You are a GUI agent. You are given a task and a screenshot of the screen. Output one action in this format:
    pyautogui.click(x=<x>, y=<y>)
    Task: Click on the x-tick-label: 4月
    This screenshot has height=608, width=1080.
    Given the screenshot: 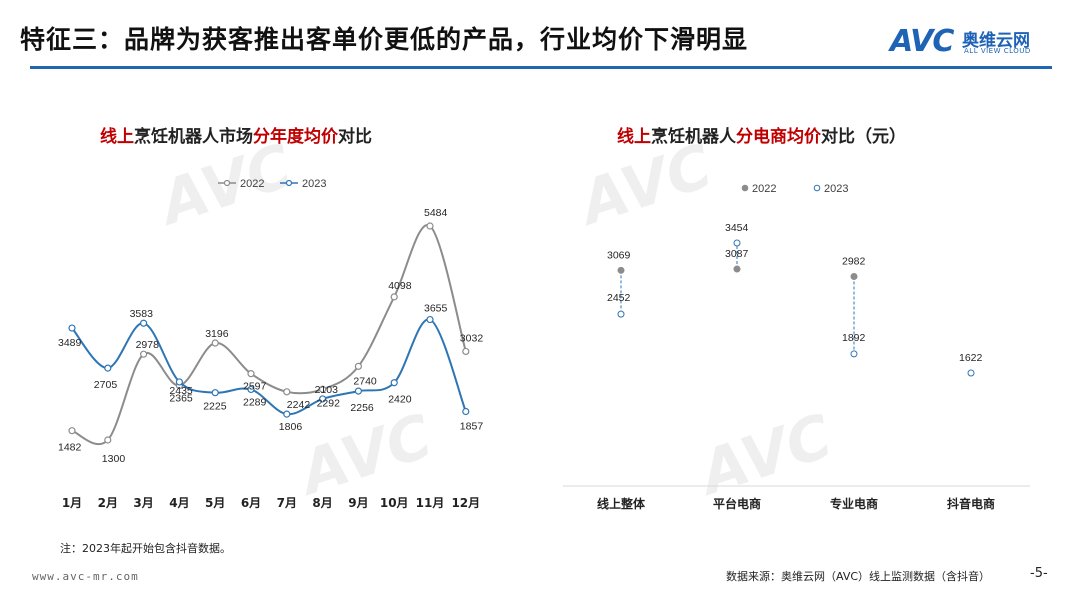 What is the action you would take?
    pyautogui.click(x=179, y=503)
    